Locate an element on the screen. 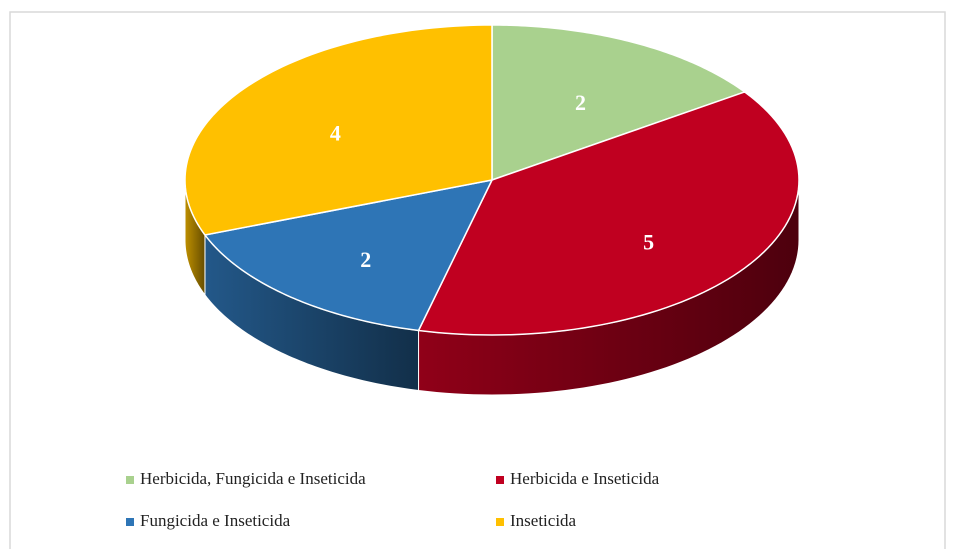 This screenshot has height=549, width=957. legend-label: Fungicida e Inseticida is located at coordinates (215, 520).